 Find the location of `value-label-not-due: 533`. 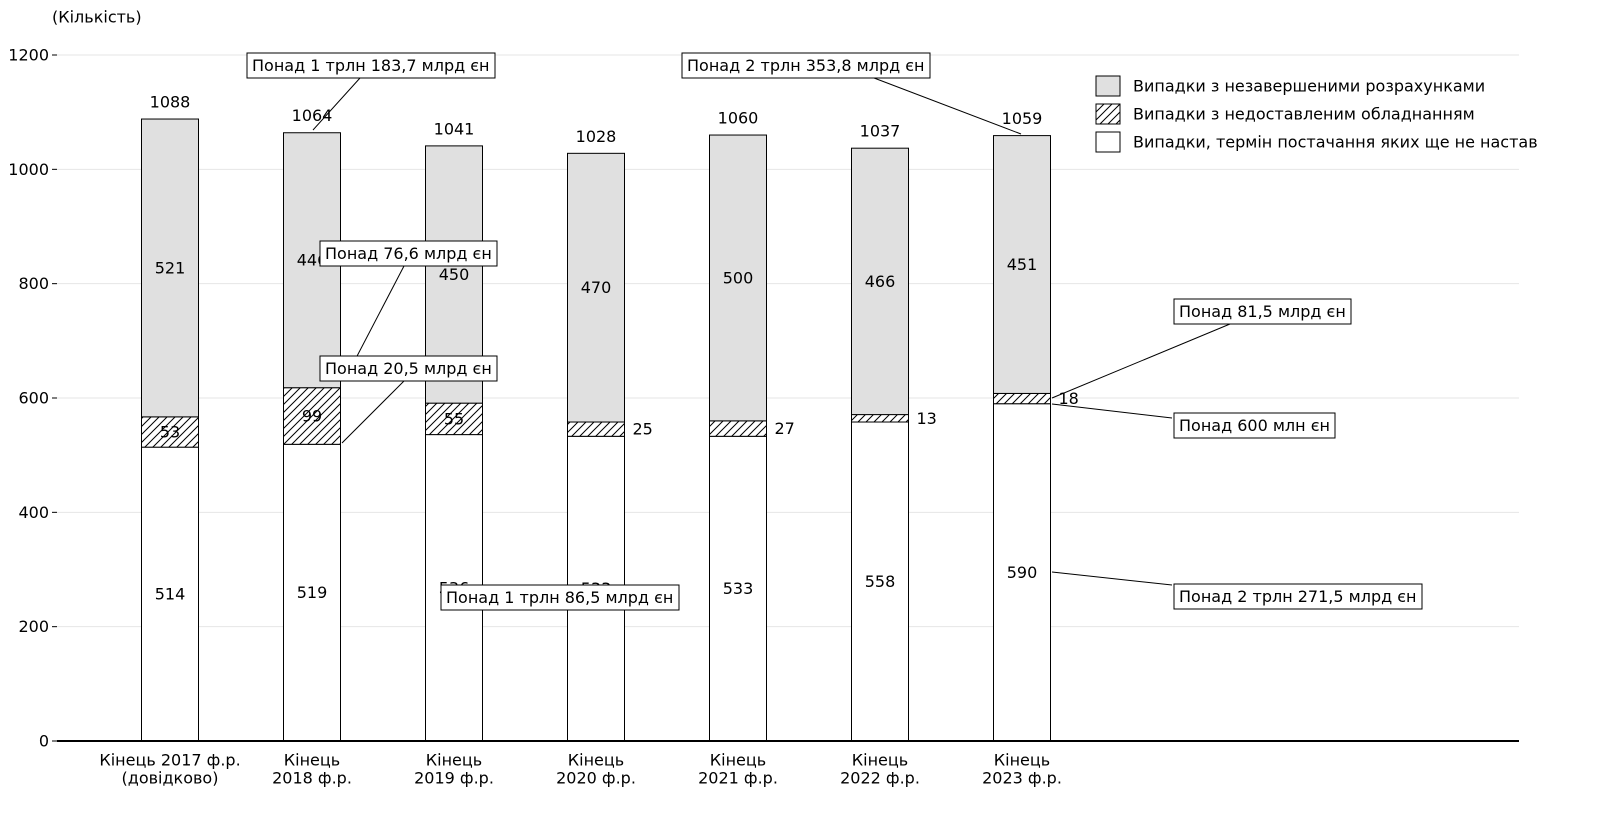

value-label-not-due: 533 is located at coordinates (738, 588).